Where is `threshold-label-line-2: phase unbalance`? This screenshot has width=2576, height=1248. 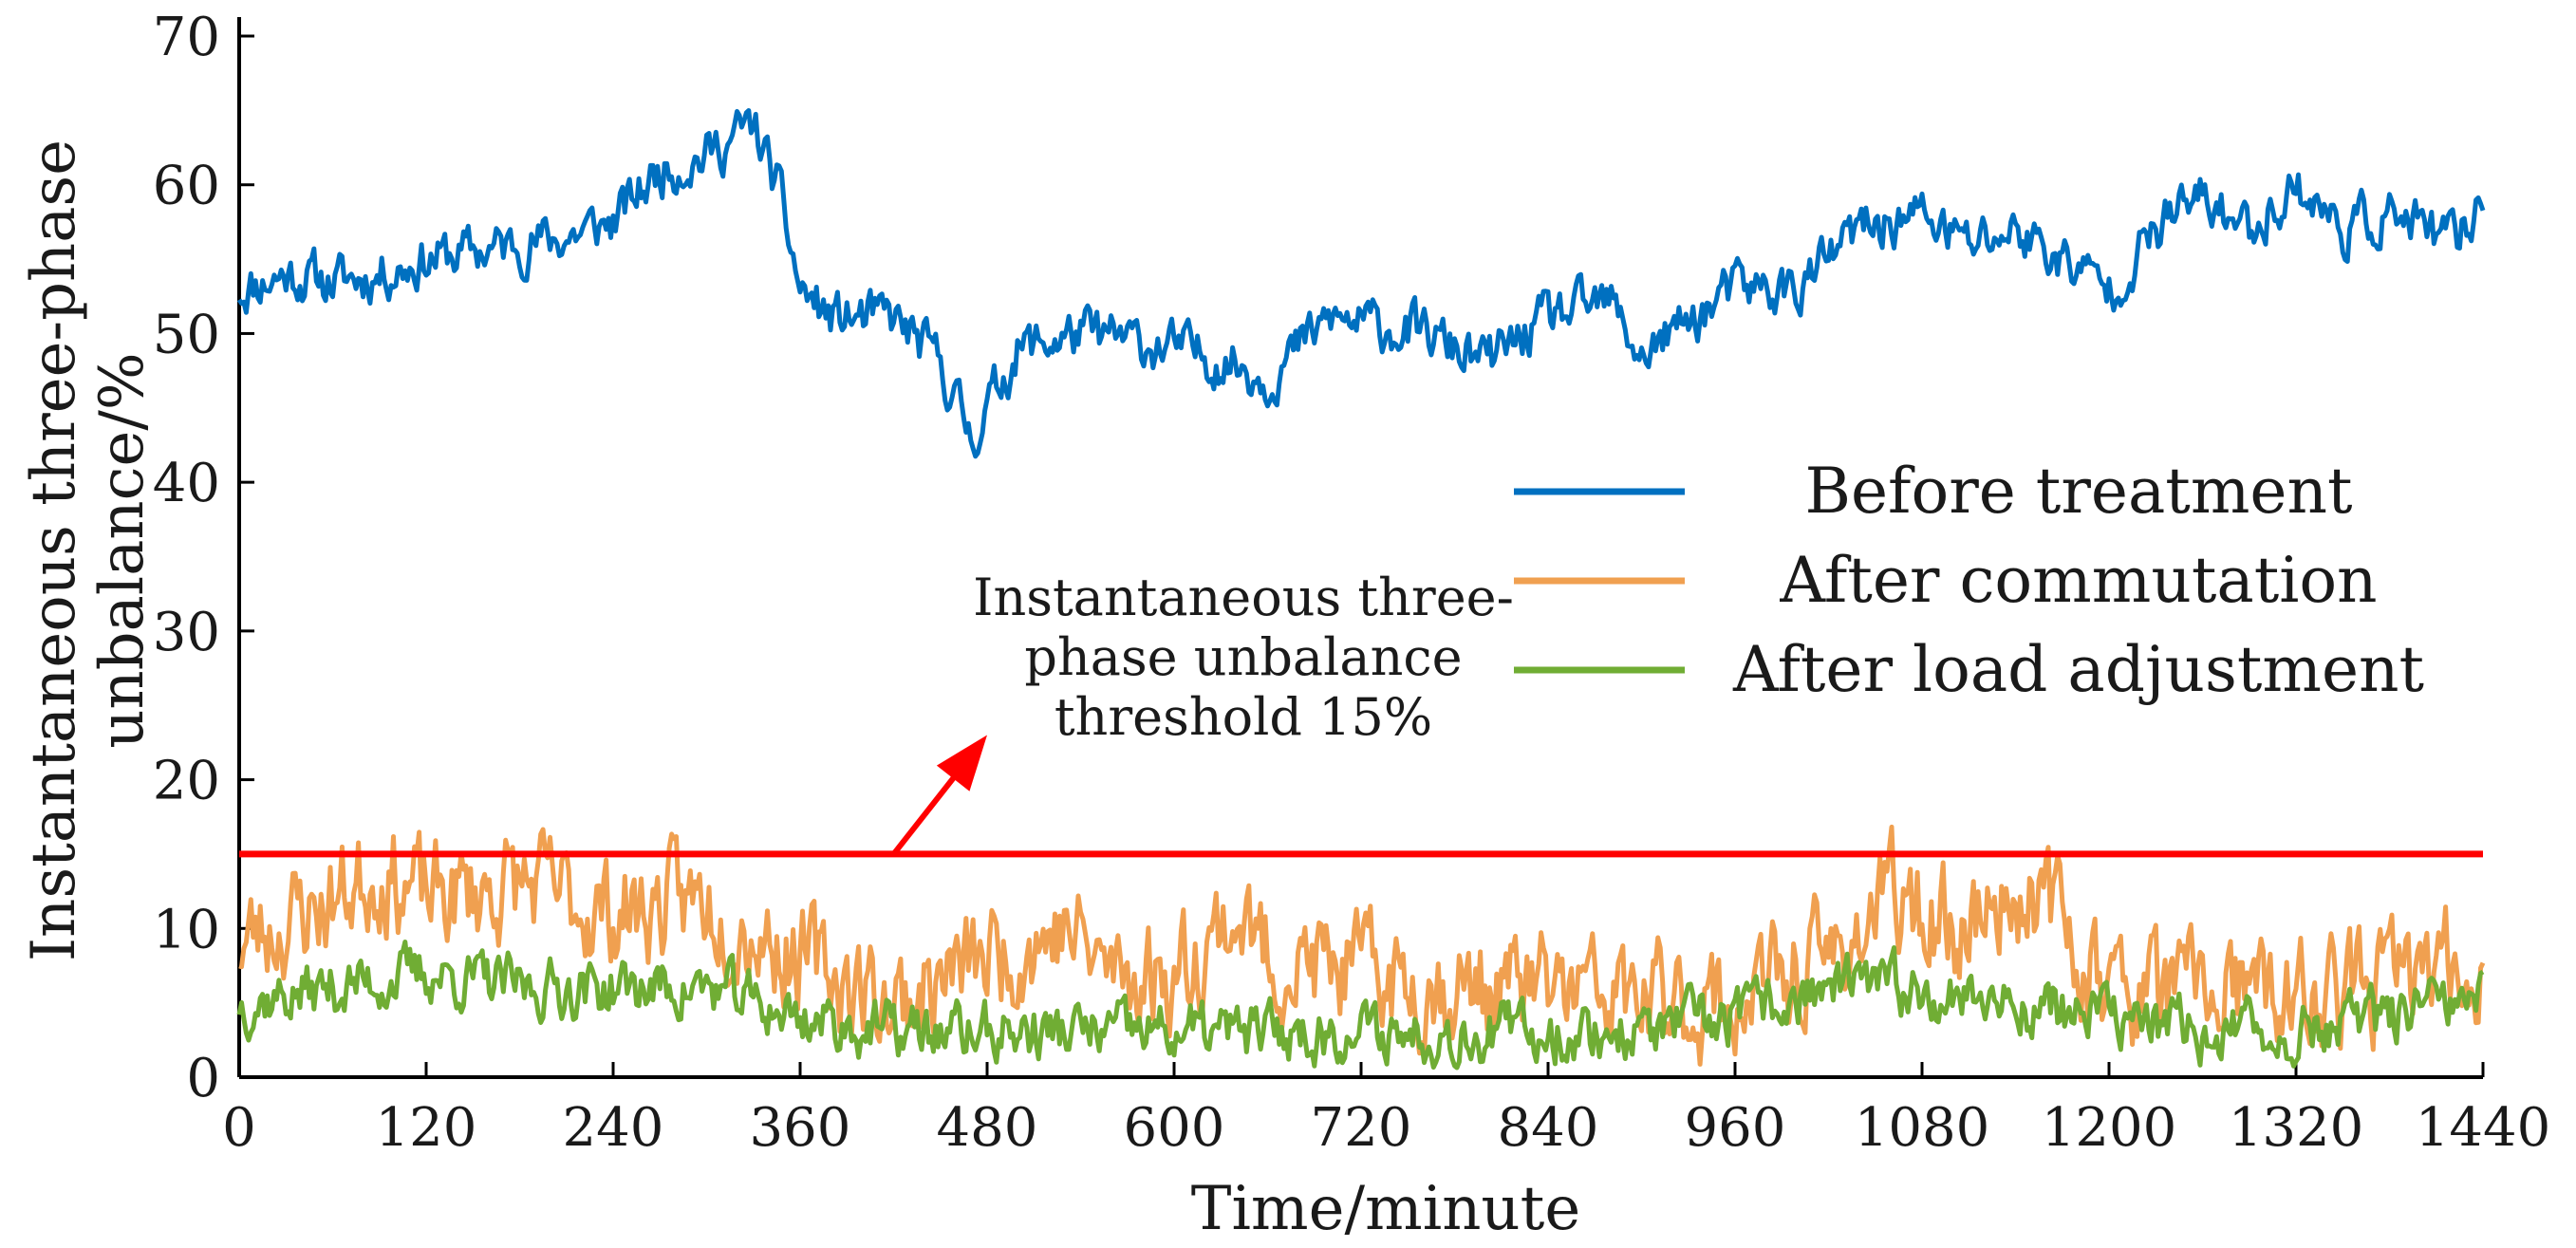
threshold-label-line-2: phase unbalance is located at coordinates (1243, 657).